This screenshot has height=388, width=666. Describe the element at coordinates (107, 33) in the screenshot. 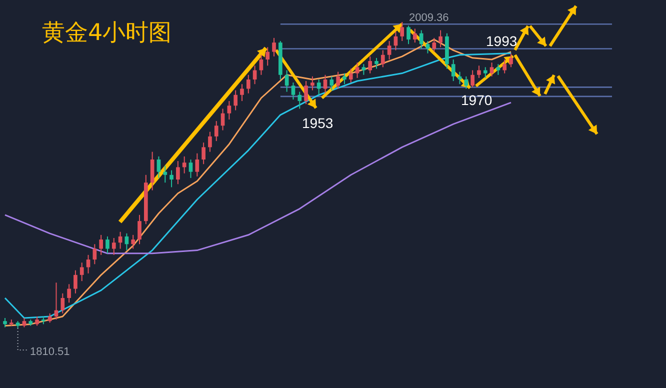

I see `chart-title: 黄金4小时图` at that location.